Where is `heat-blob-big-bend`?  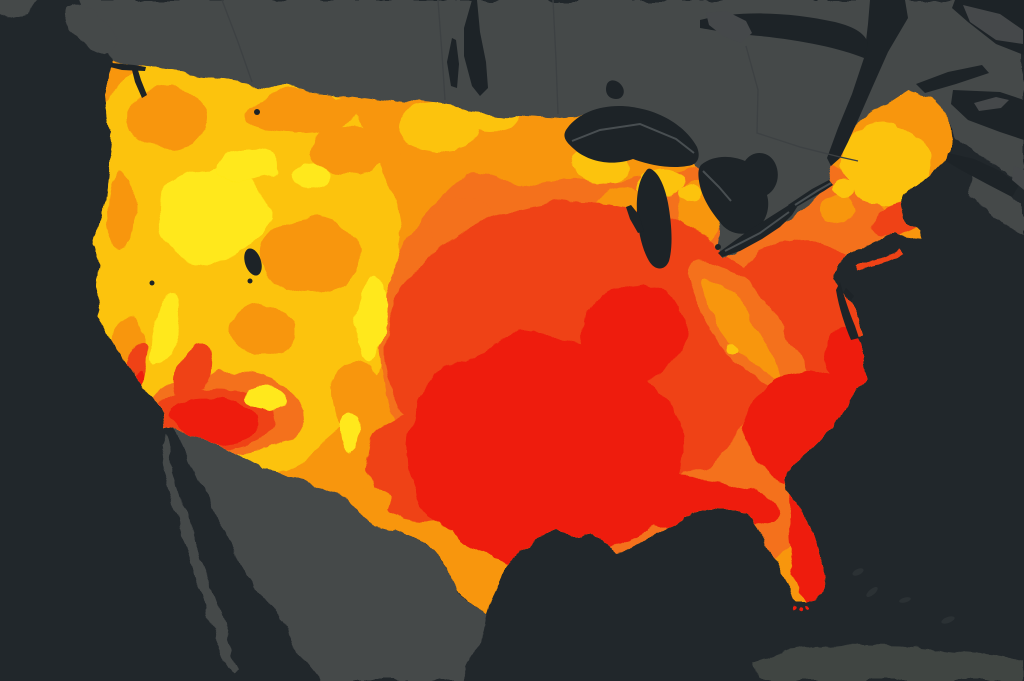 heat-blob-big-bend is located at coordinates (372, 502).